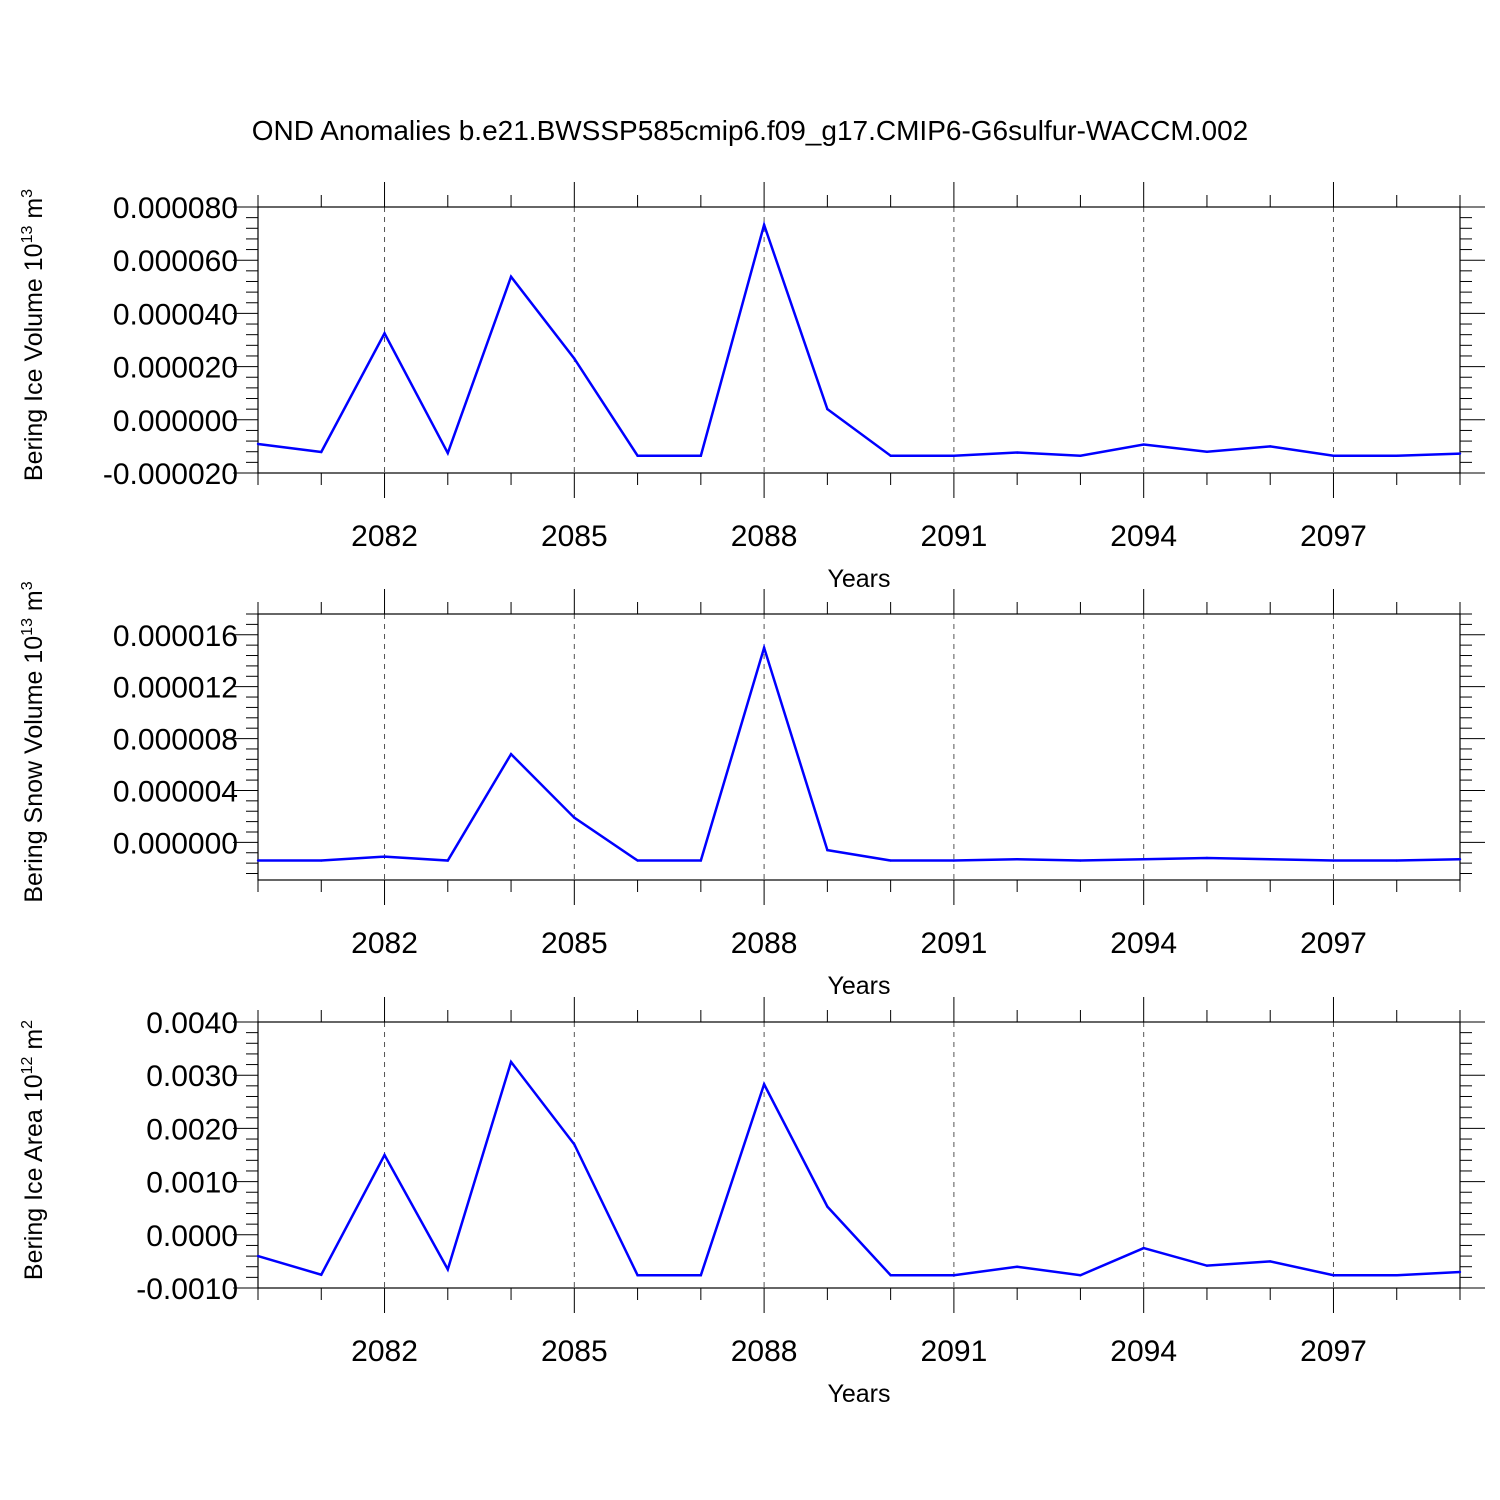 This screenshot has height=1500, width=1500. I want to click on y-axis-label: Bering Snow Volume 1013 m3, so click(33, 741).